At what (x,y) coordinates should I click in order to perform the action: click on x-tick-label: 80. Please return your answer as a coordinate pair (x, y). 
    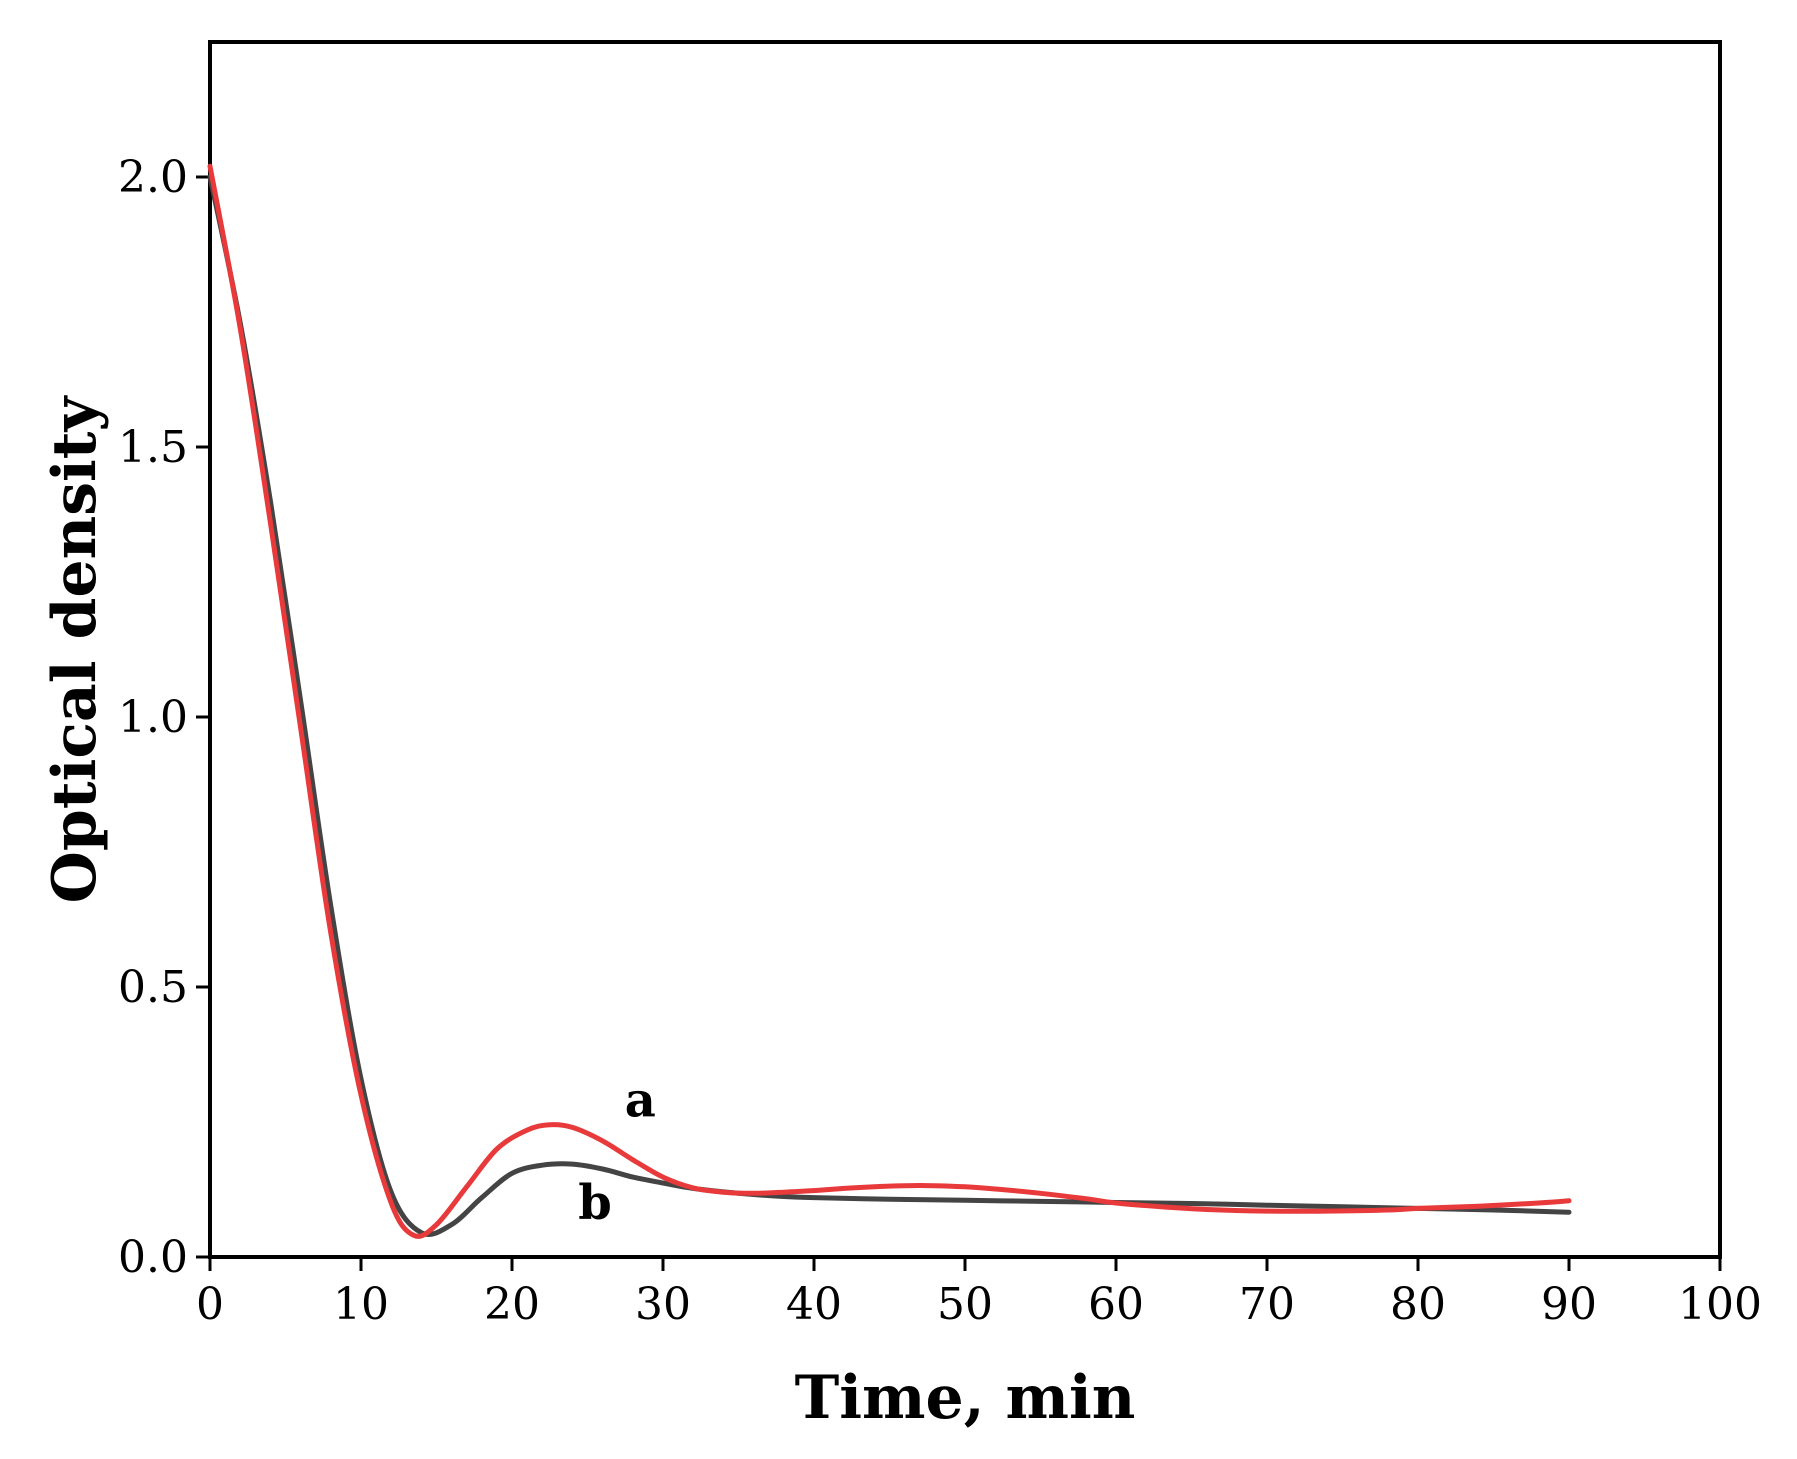
    Looking at the image, I should click on (1418, 1304).